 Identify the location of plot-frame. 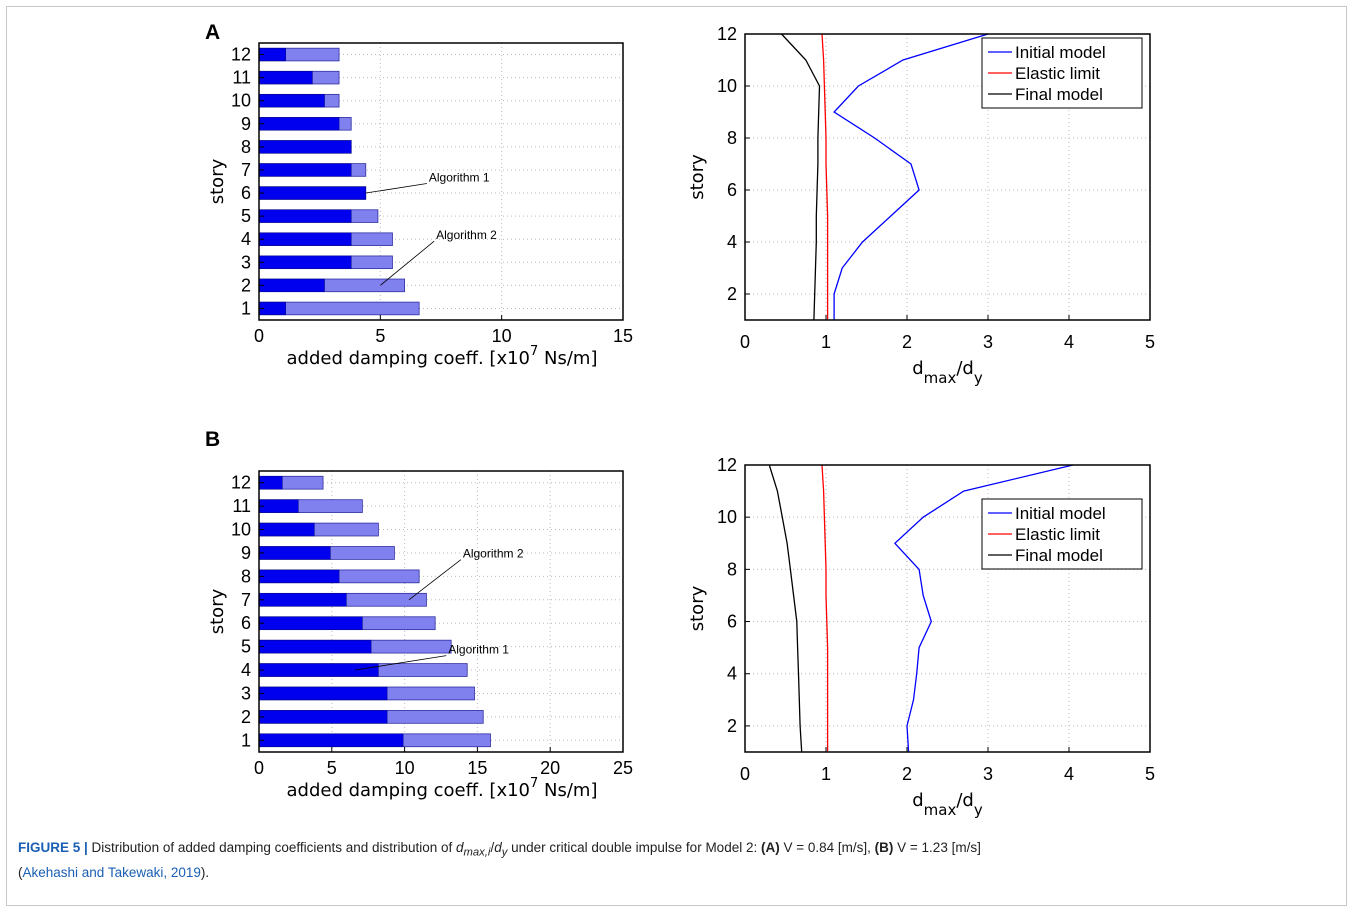
(947, 177).